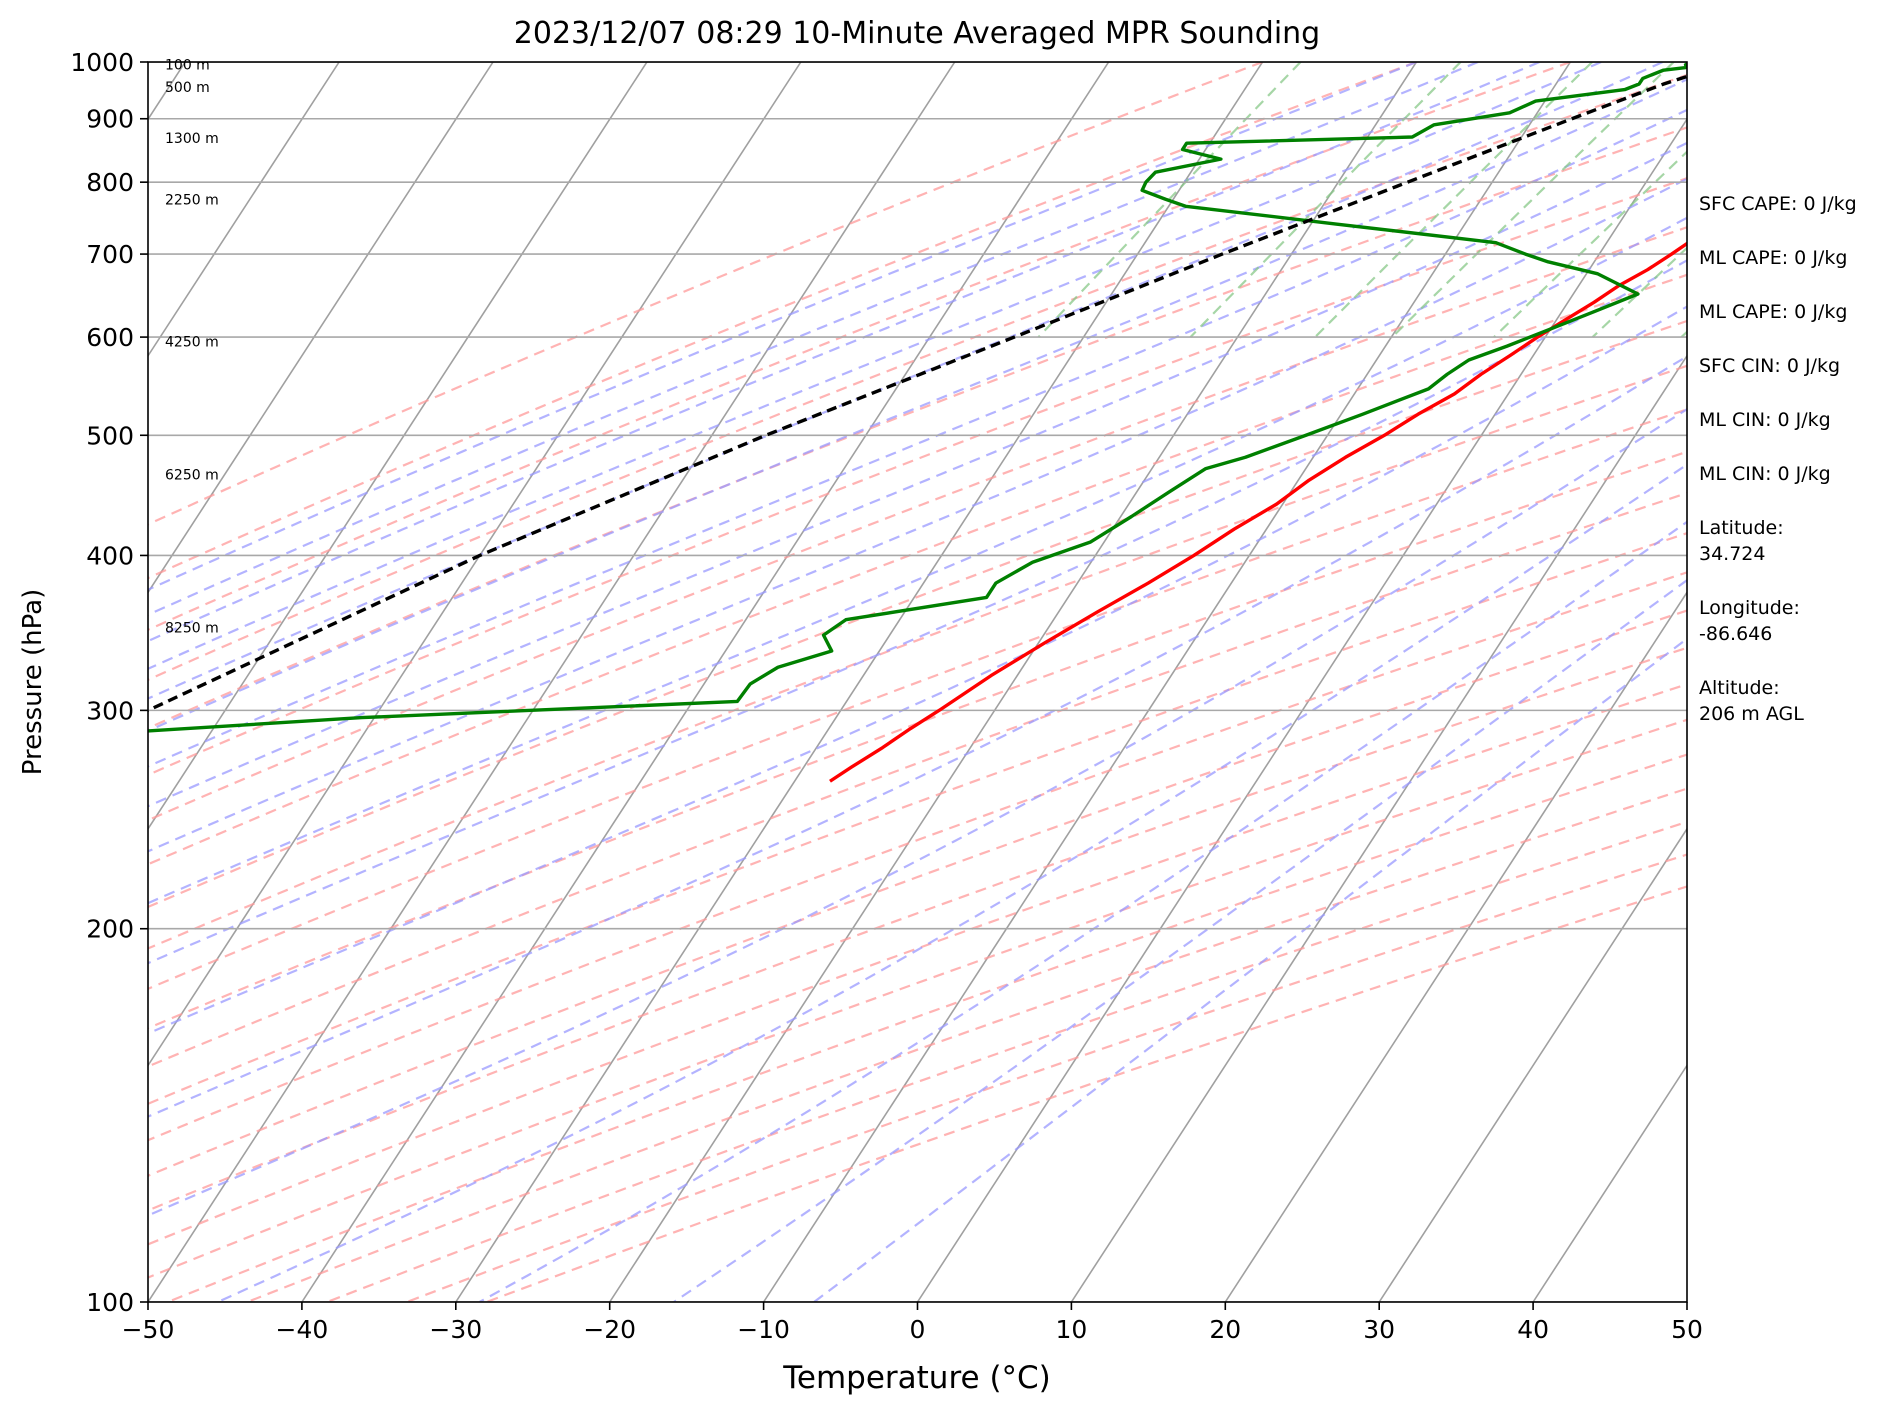 Image resolution: width=1893 pixels, height=1410 pixels. Describe the element at coordinates (1749, 621) in the screenshot. I see `side-info-item: Longitude:-86.646` at that location.